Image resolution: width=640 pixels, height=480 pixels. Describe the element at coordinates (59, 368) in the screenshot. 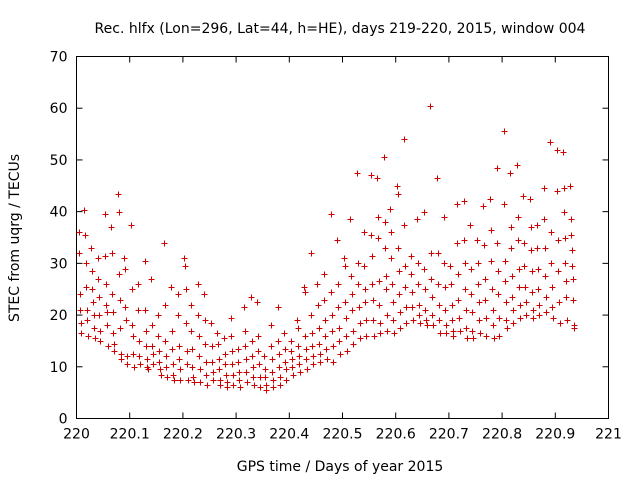

I see `y-tick-label: 10` at that location.